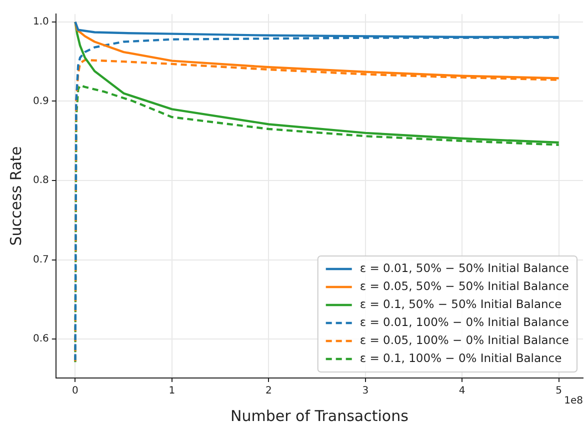 This screenshot has width=587, height=432. What do you see at coordinates (40, 101) in the screenshot?
I see `y-tick-label: 0.9` at bounding box center [40, 101].